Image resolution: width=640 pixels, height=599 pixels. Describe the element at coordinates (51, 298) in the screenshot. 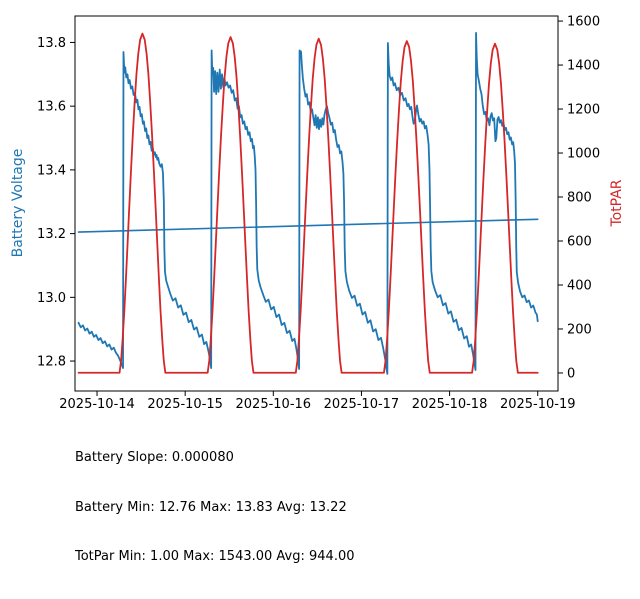

I see `y-left-tick-label-1: 13.0` at that location.